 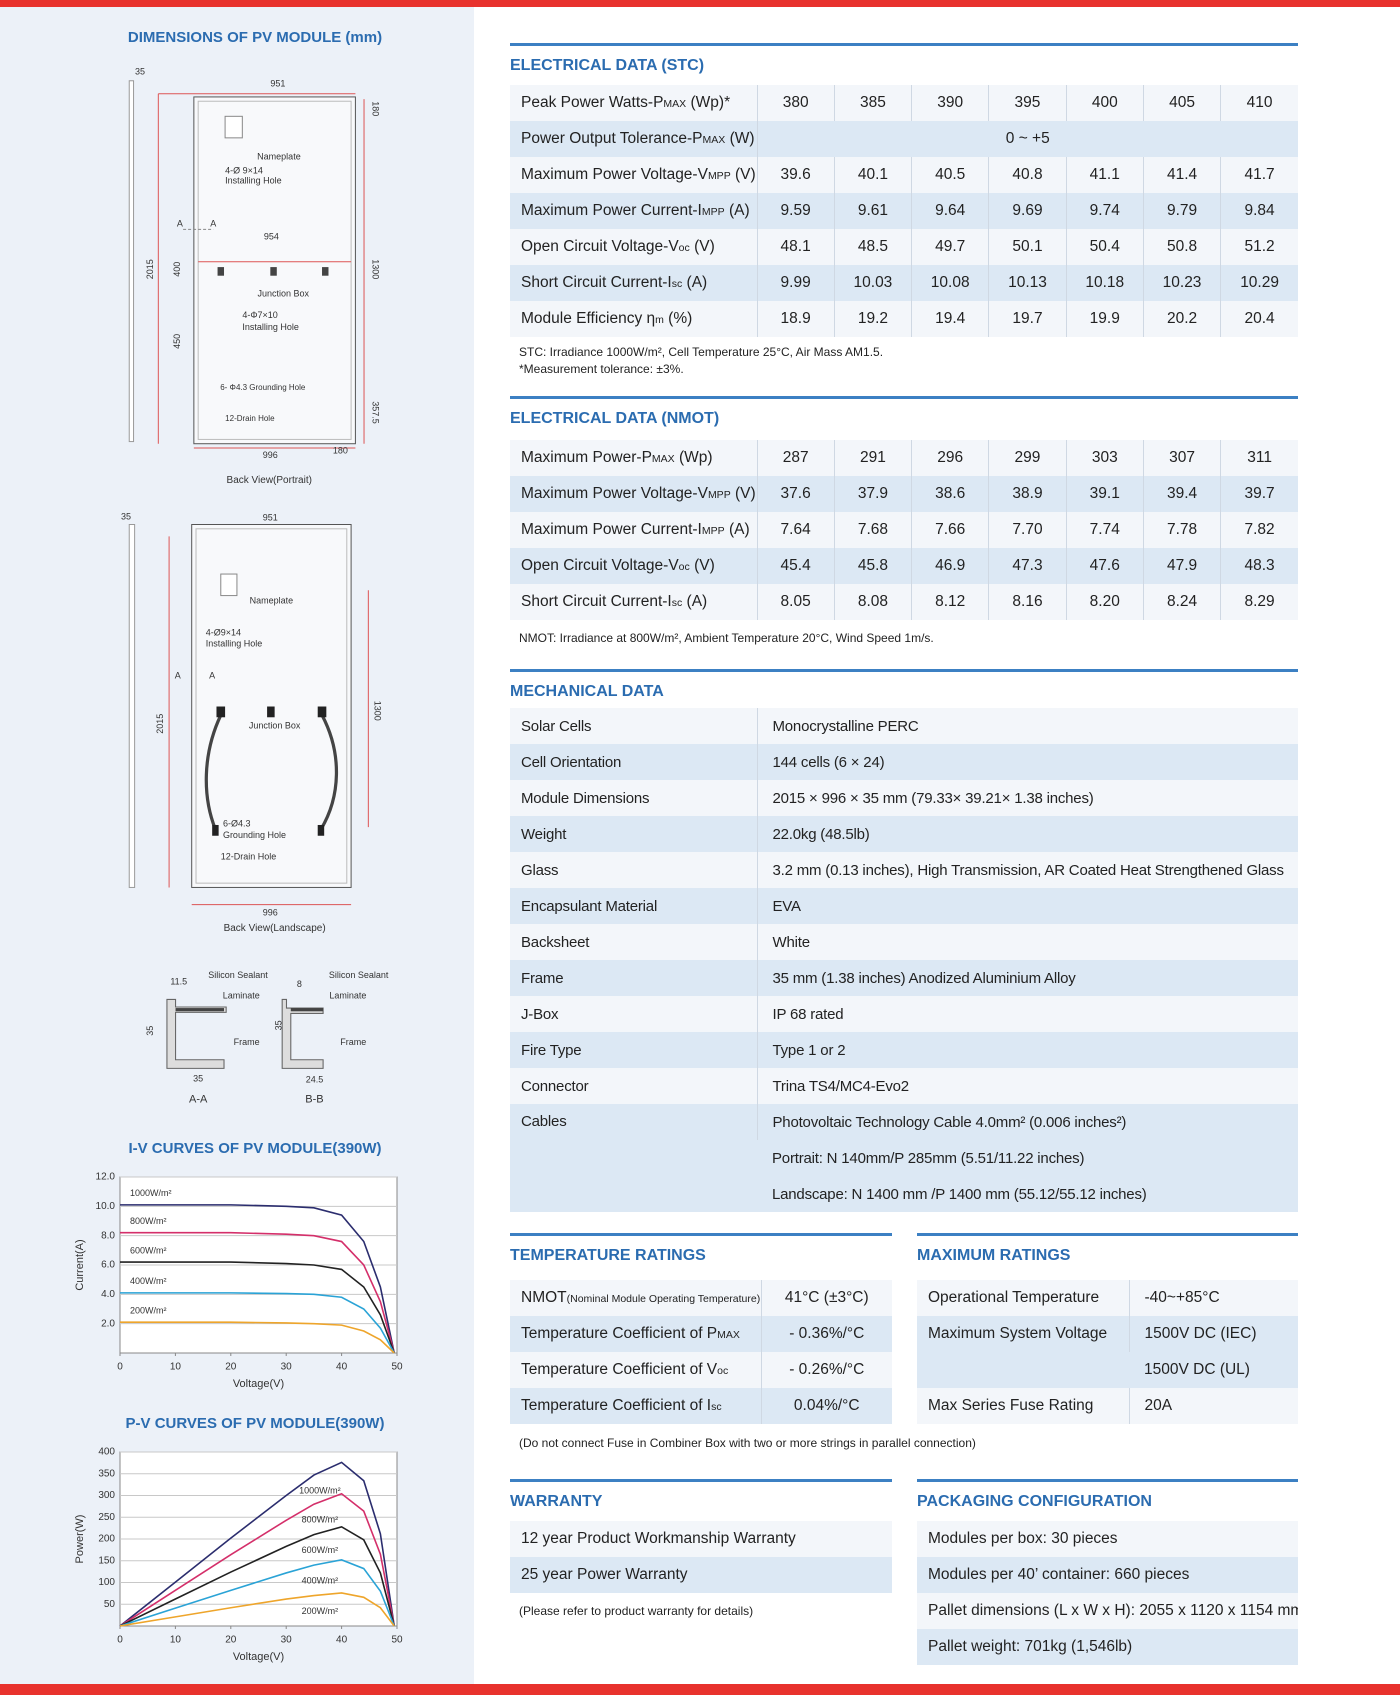 What do you see at coordinates (826, 1298) in the screenshot?
I see `cell-value: 41°C (±3°C)` at bounding box center [826, 1298].